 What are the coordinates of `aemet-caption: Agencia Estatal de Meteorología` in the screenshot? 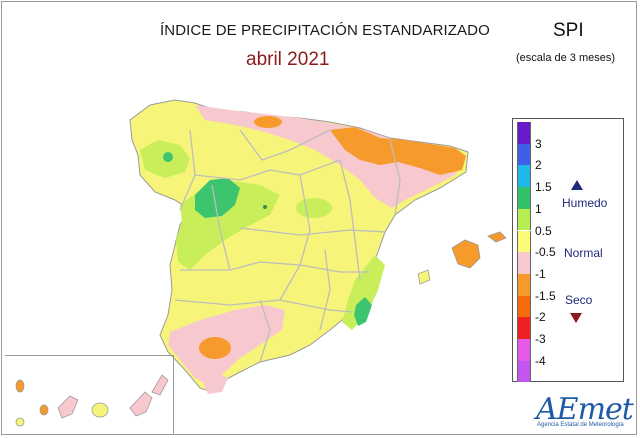 It's located at (580, 425).